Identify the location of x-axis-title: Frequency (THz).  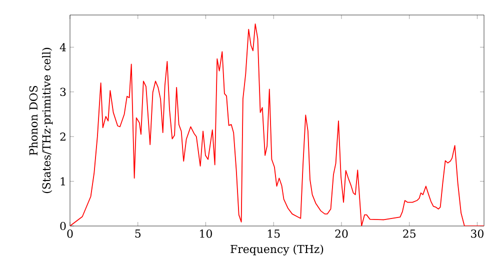
(277, 250).